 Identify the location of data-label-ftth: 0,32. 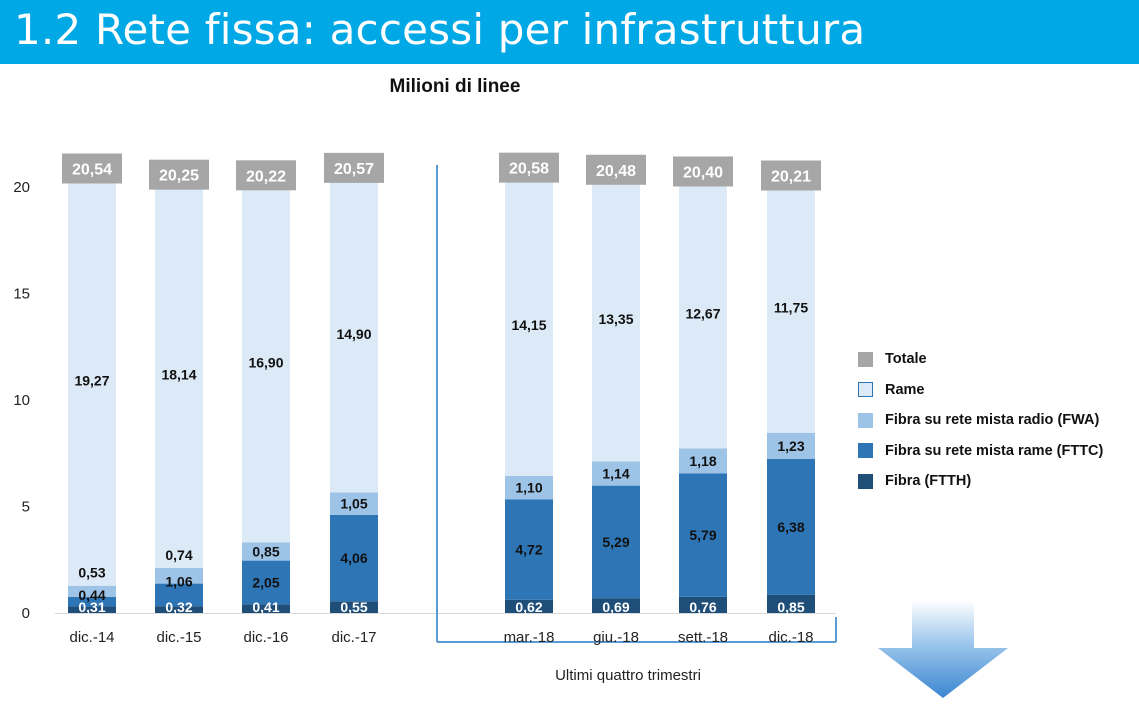
(178, 607).